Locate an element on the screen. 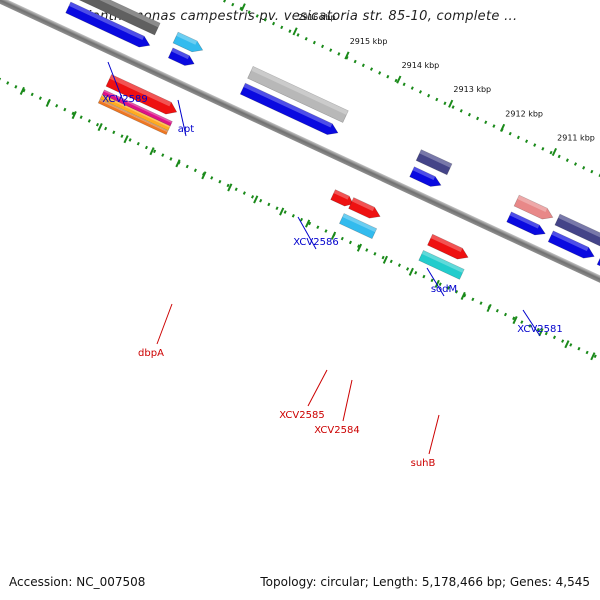 The height and width of the screenshot is (600, 600). tick-label: 2913 kbp is located at coordinates (472, 89).